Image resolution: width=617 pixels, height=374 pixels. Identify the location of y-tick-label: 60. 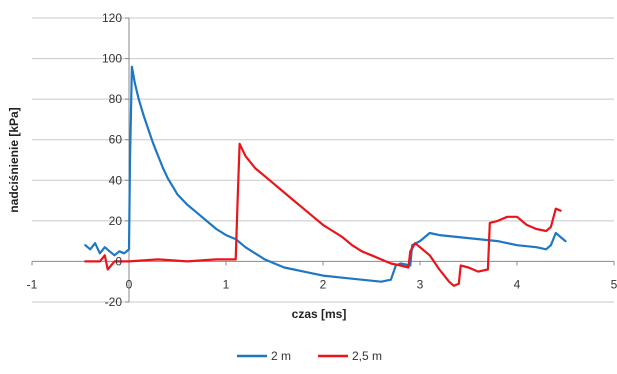
(116, 140).